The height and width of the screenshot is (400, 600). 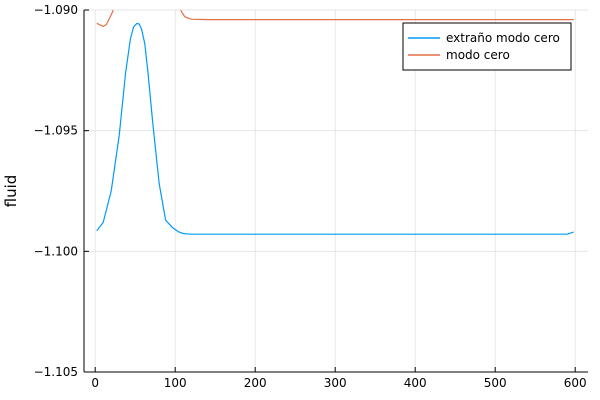 I want to click on x-tick-label: 100, so click(x=175, y=383).